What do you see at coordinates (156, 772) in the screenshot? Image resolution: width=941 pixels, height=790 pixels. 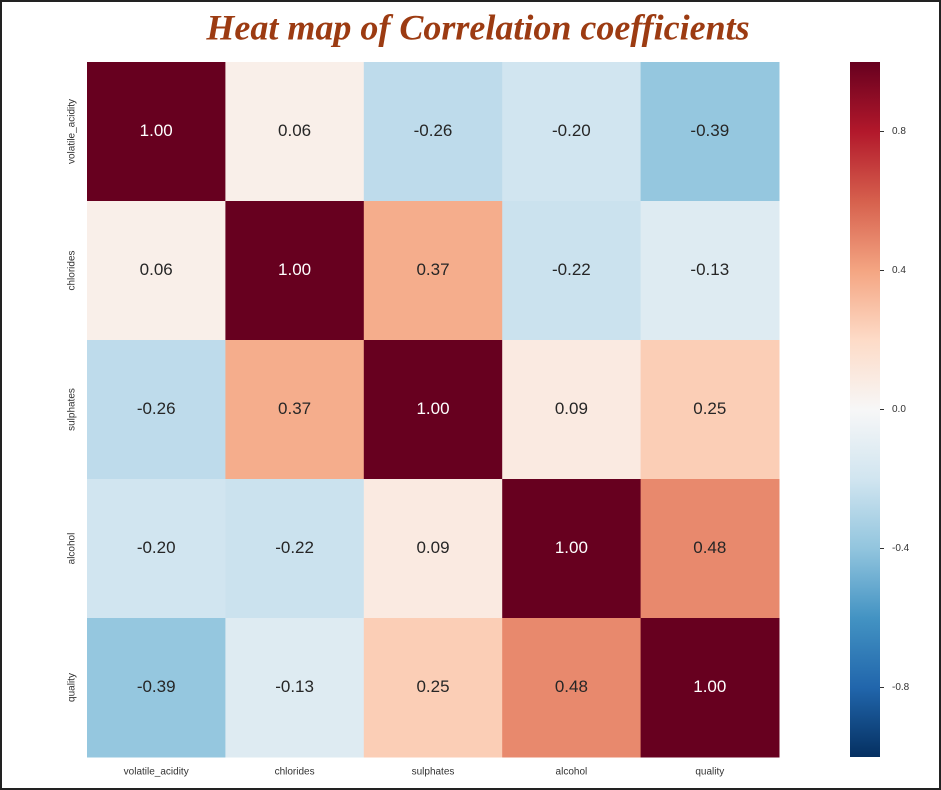 I see `x-tick-label: volatile_acidity` at bounding box center [156, 772].